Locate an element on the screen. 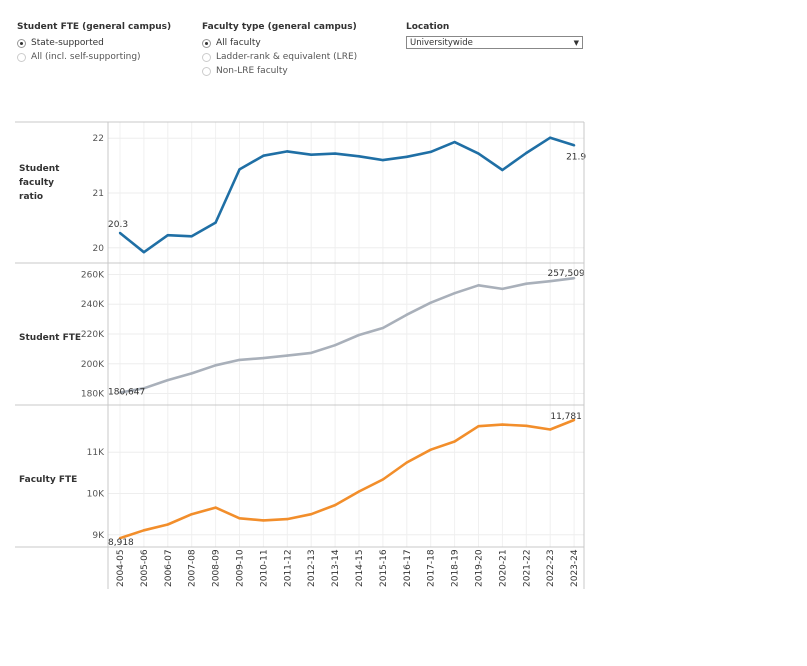  dropdown-arrow-icon: ▼ is located at coordinates (576, 42).